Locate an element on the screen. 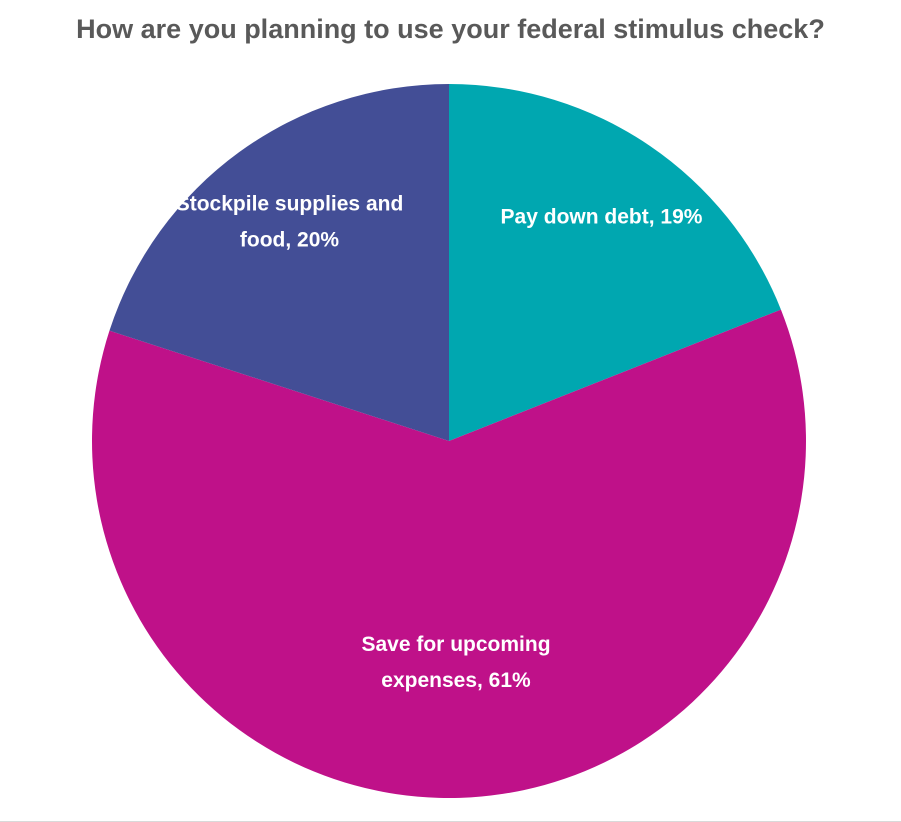 The height and width of the screenshot is (822, 901). slice-label-line: Save for upcoming is located at coordinates (455, 644).